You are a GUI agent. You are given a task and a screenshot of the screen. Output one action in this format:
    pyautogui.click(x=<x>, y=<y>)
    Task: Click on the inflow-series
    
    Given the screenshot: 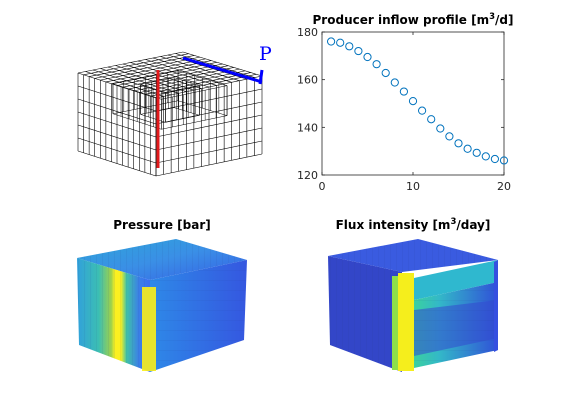 What is the action you would take?
    pyautogui.click(x=418, y=101)
    